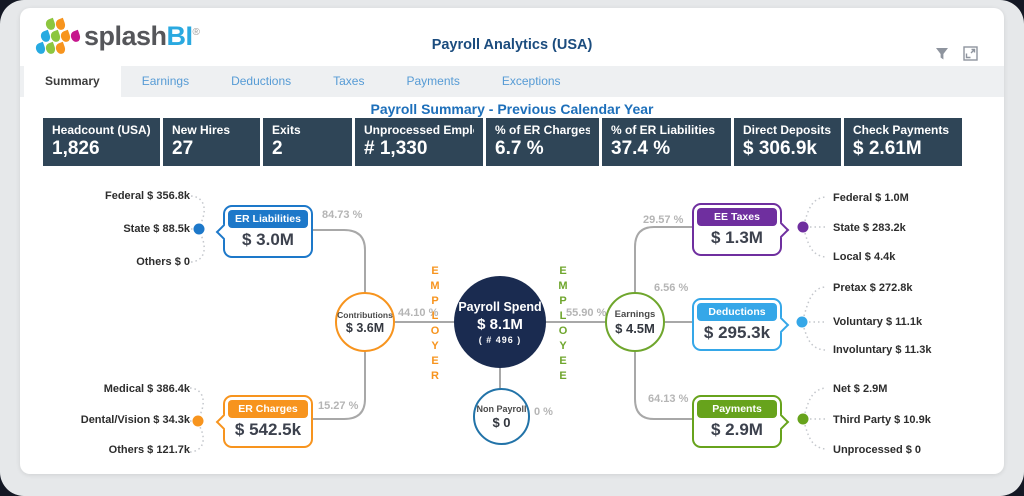  I want to click on payments-dot, so click(803, 419).